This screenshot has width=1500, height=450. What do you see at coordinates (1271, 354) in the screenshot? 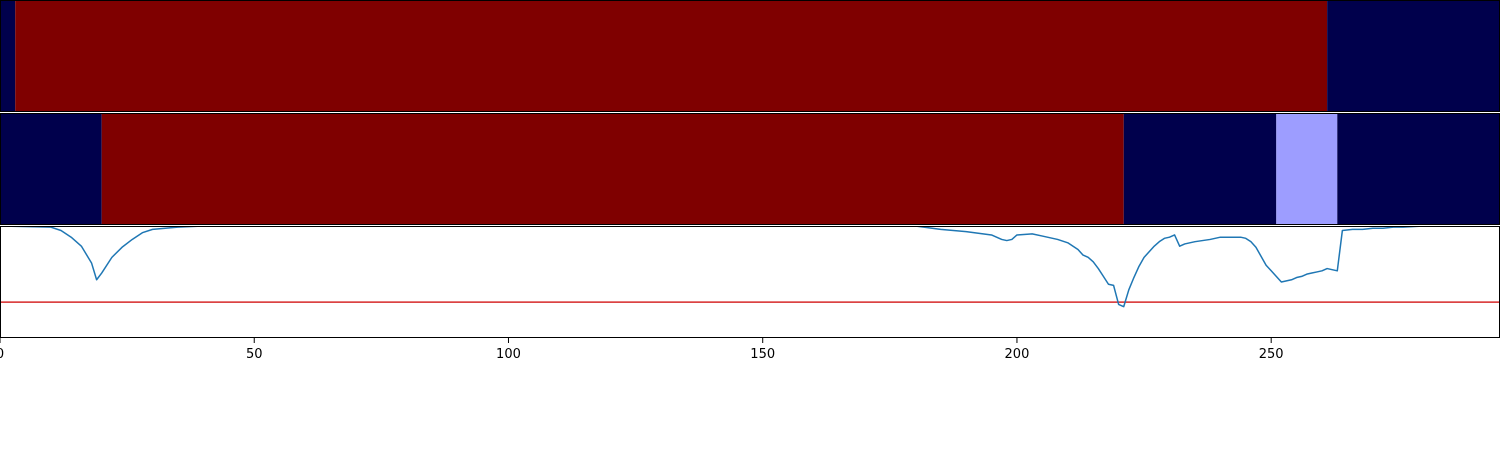
I see `x-tick-label-250: 250` at bounding box center [1271, 354].